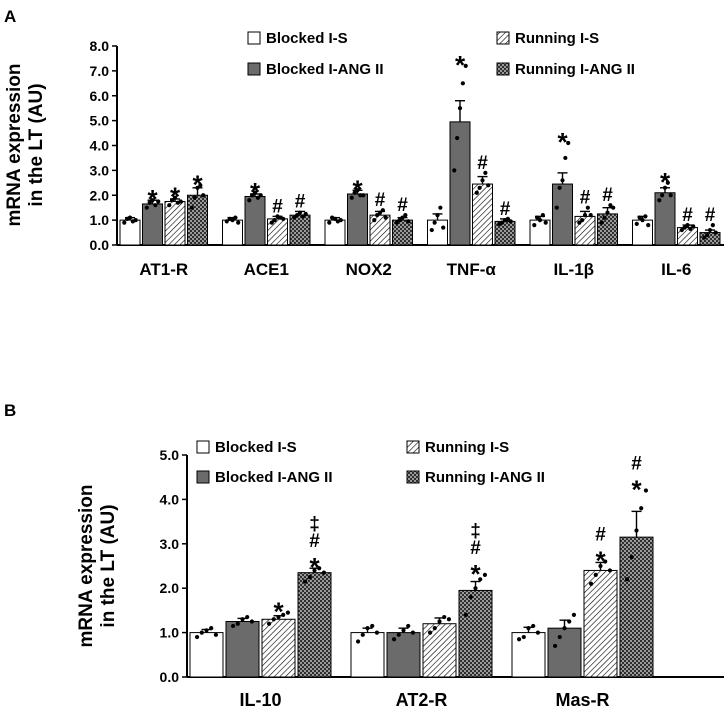 The image size is (726, 711). What do you see at coordinates (170, 633) in the screenshot?
I see `y-tick-label: 1.0` at bounding box center [170, 633].